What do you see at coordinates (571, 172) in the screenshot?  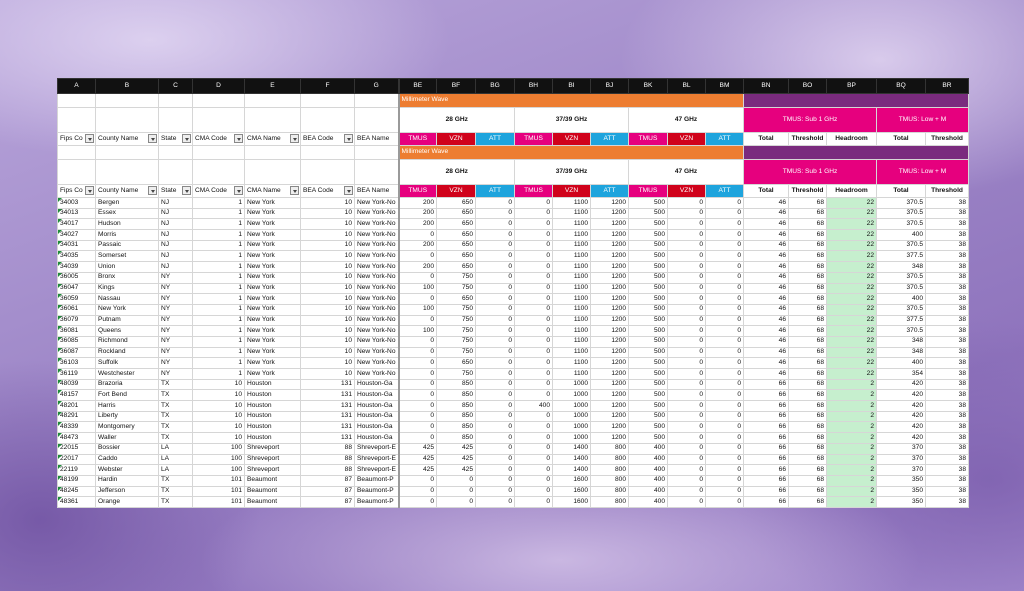 I see `band-header: 37/39 GHz` at bounding box center [571, 172].